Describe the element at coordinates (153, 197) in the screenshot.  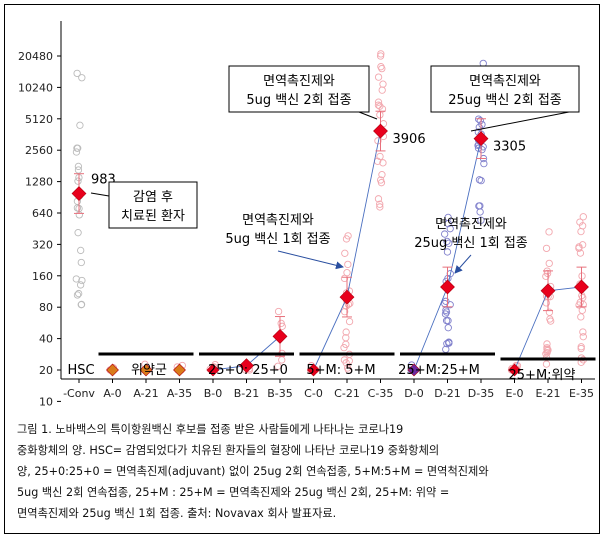
I see `callout-text: 감염 후` at that location.